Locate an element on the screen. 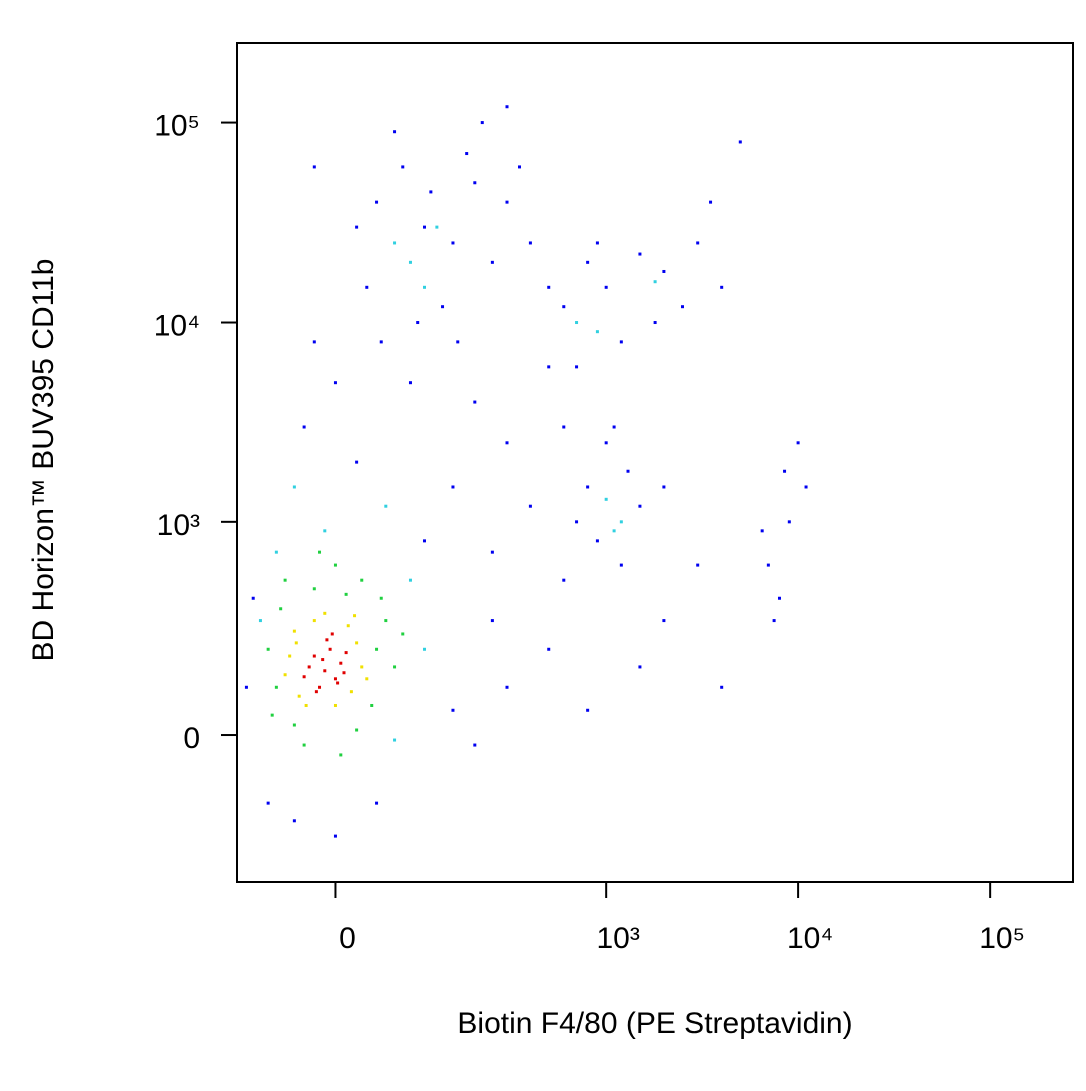 Image resolution: width=1086 pixels, height=1091 pixels. x-tick-label: 10⁵ is located at coordinates (1002, 938).